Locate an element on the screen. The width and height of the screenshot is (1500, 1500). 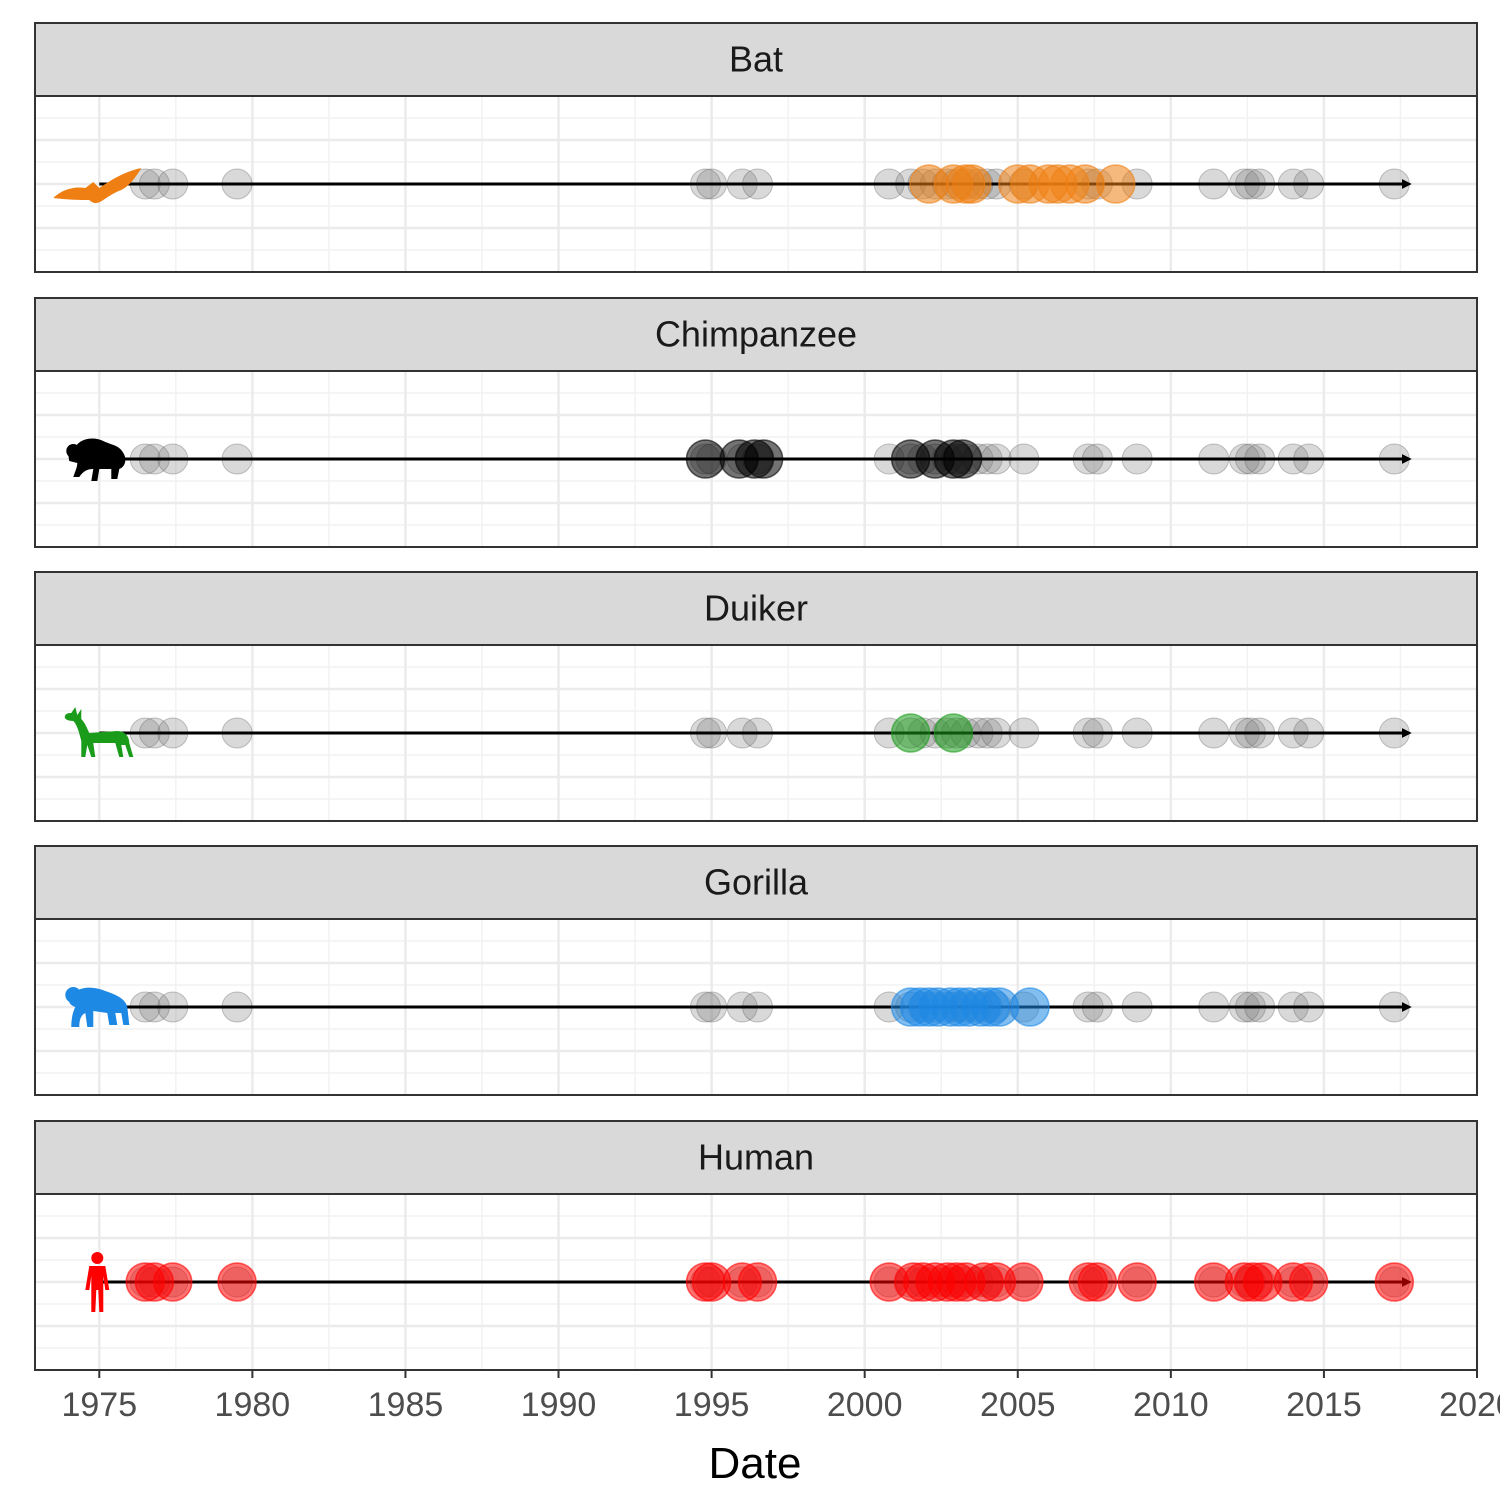
human-icon is located at coordinates (97, 1282).